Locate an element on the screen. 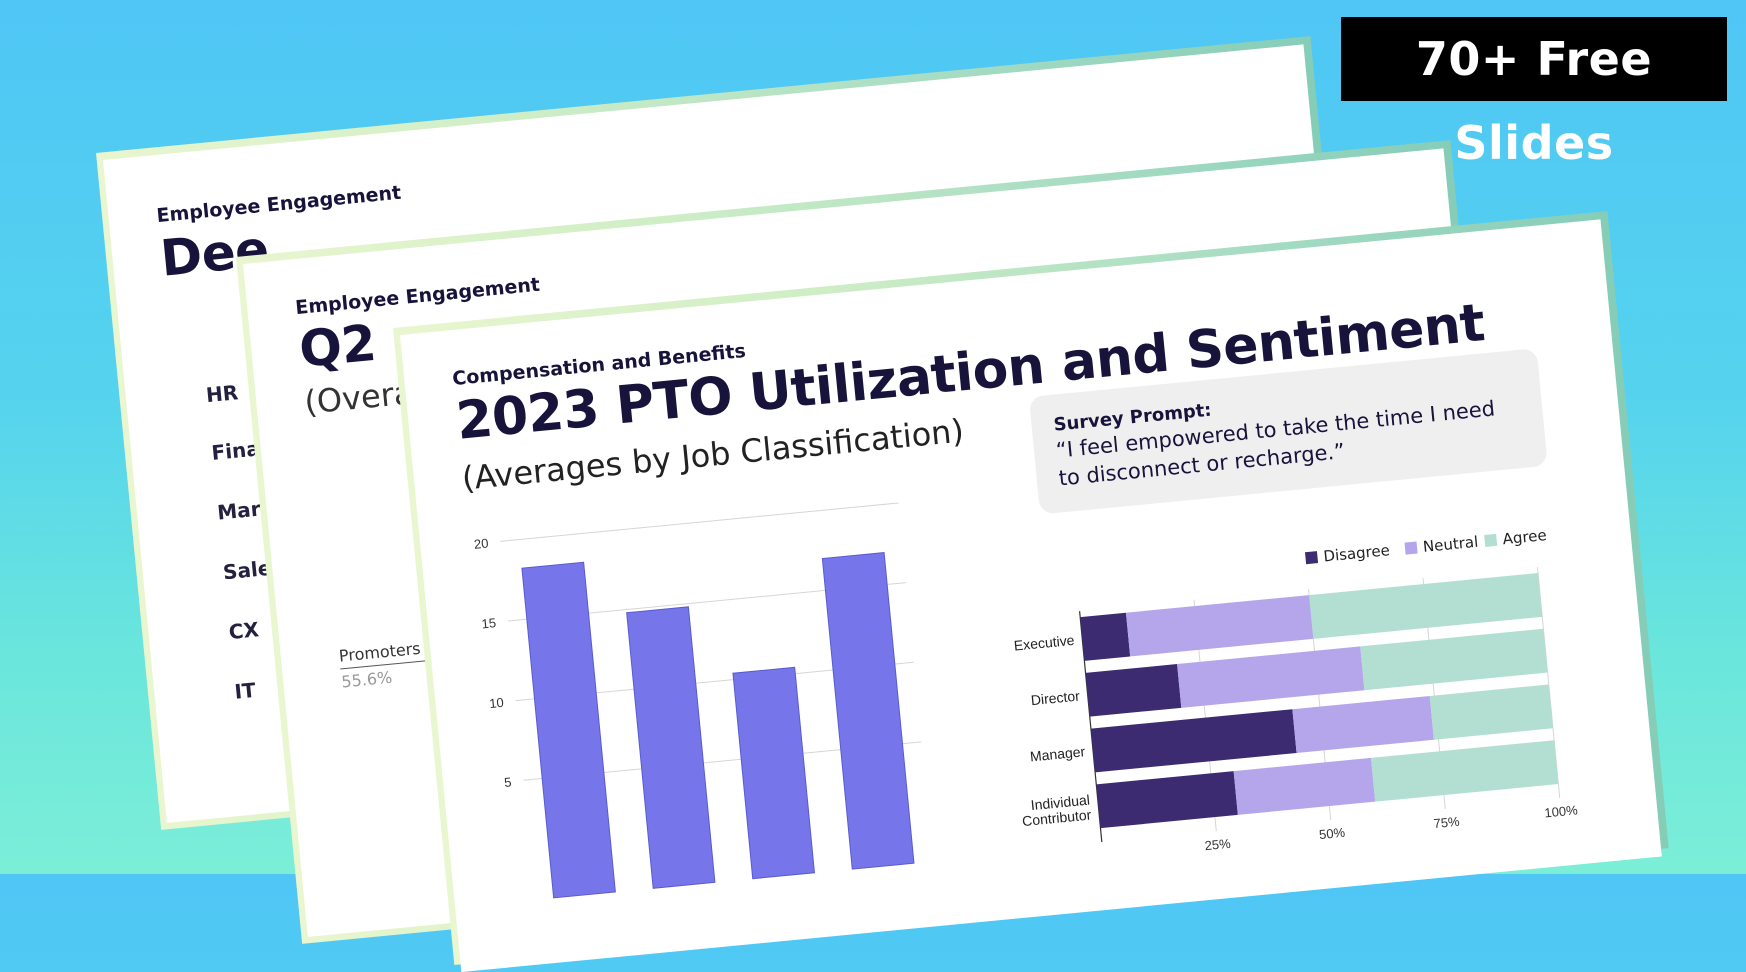  category-label: Individual is located at coordinates (1060, 803).